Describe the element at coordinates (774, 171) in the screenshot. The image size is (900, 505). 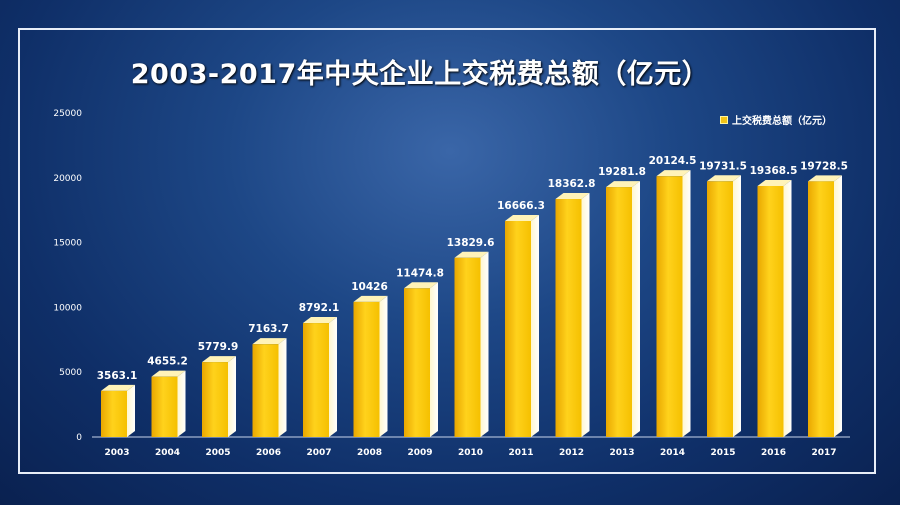
I see `data-label: 19368.5` at that location.